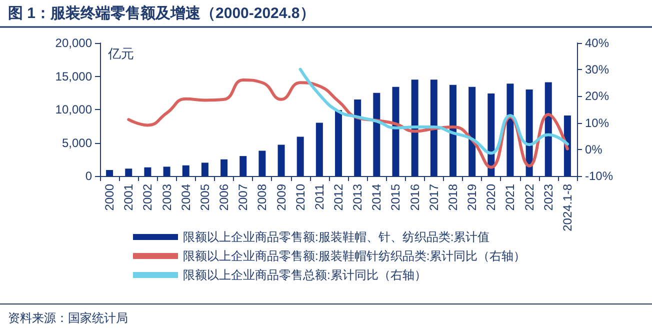 Image resolution: width=652 pixels, height=335 pixels. I want to click on x-tick-label: 2019, so click(472, 197).